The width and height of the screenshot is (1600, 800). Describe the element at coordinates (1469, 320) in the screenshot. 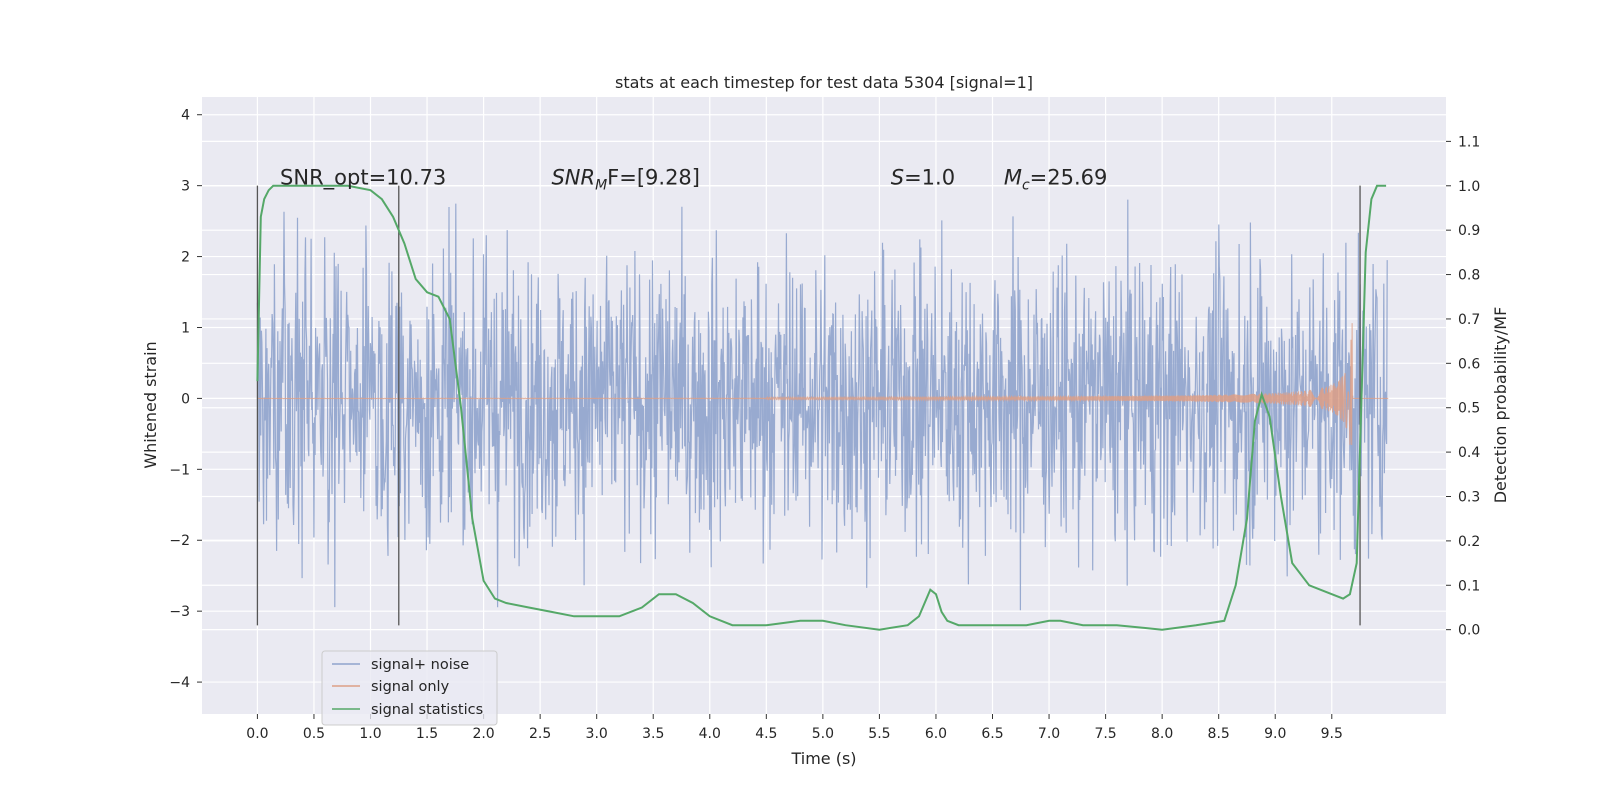

I see `y2-tick-label: 0.7` at that location.